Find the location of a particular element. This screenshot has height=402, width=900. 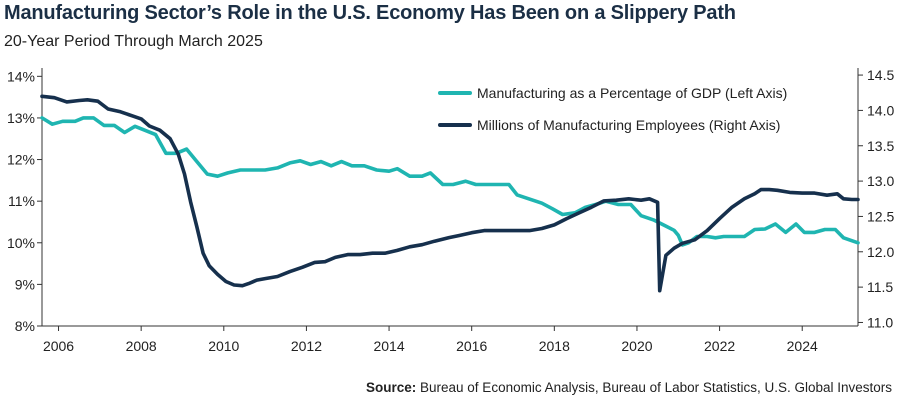

chart-subtitle: 20-Year Period Through March 2025 is located at coordinates (133, 41).